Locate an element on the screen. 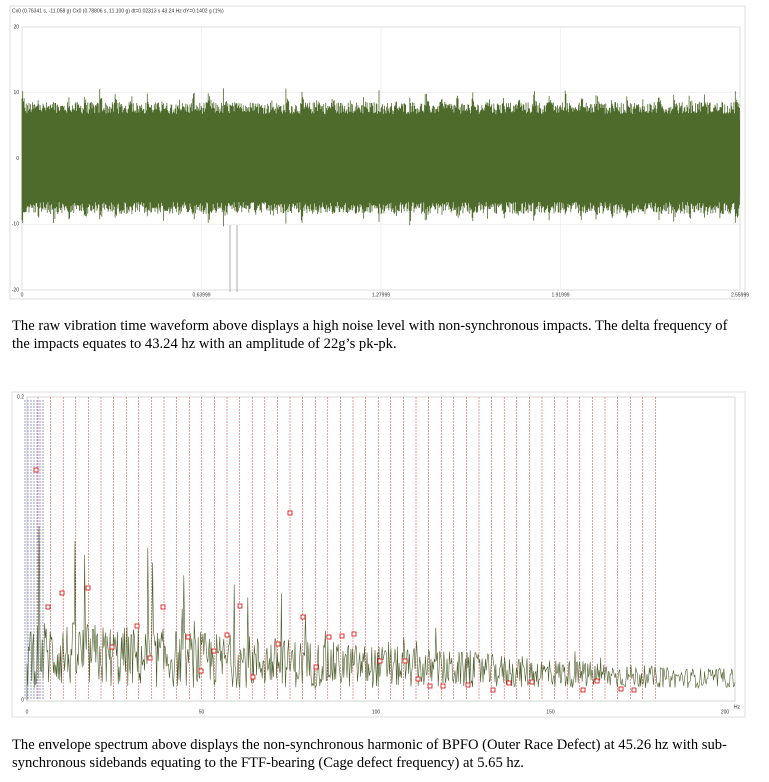 Image resolution: width=769 pixels, height=782 pixels. y-tick-label: -10 is located at coordinates (15, 225).